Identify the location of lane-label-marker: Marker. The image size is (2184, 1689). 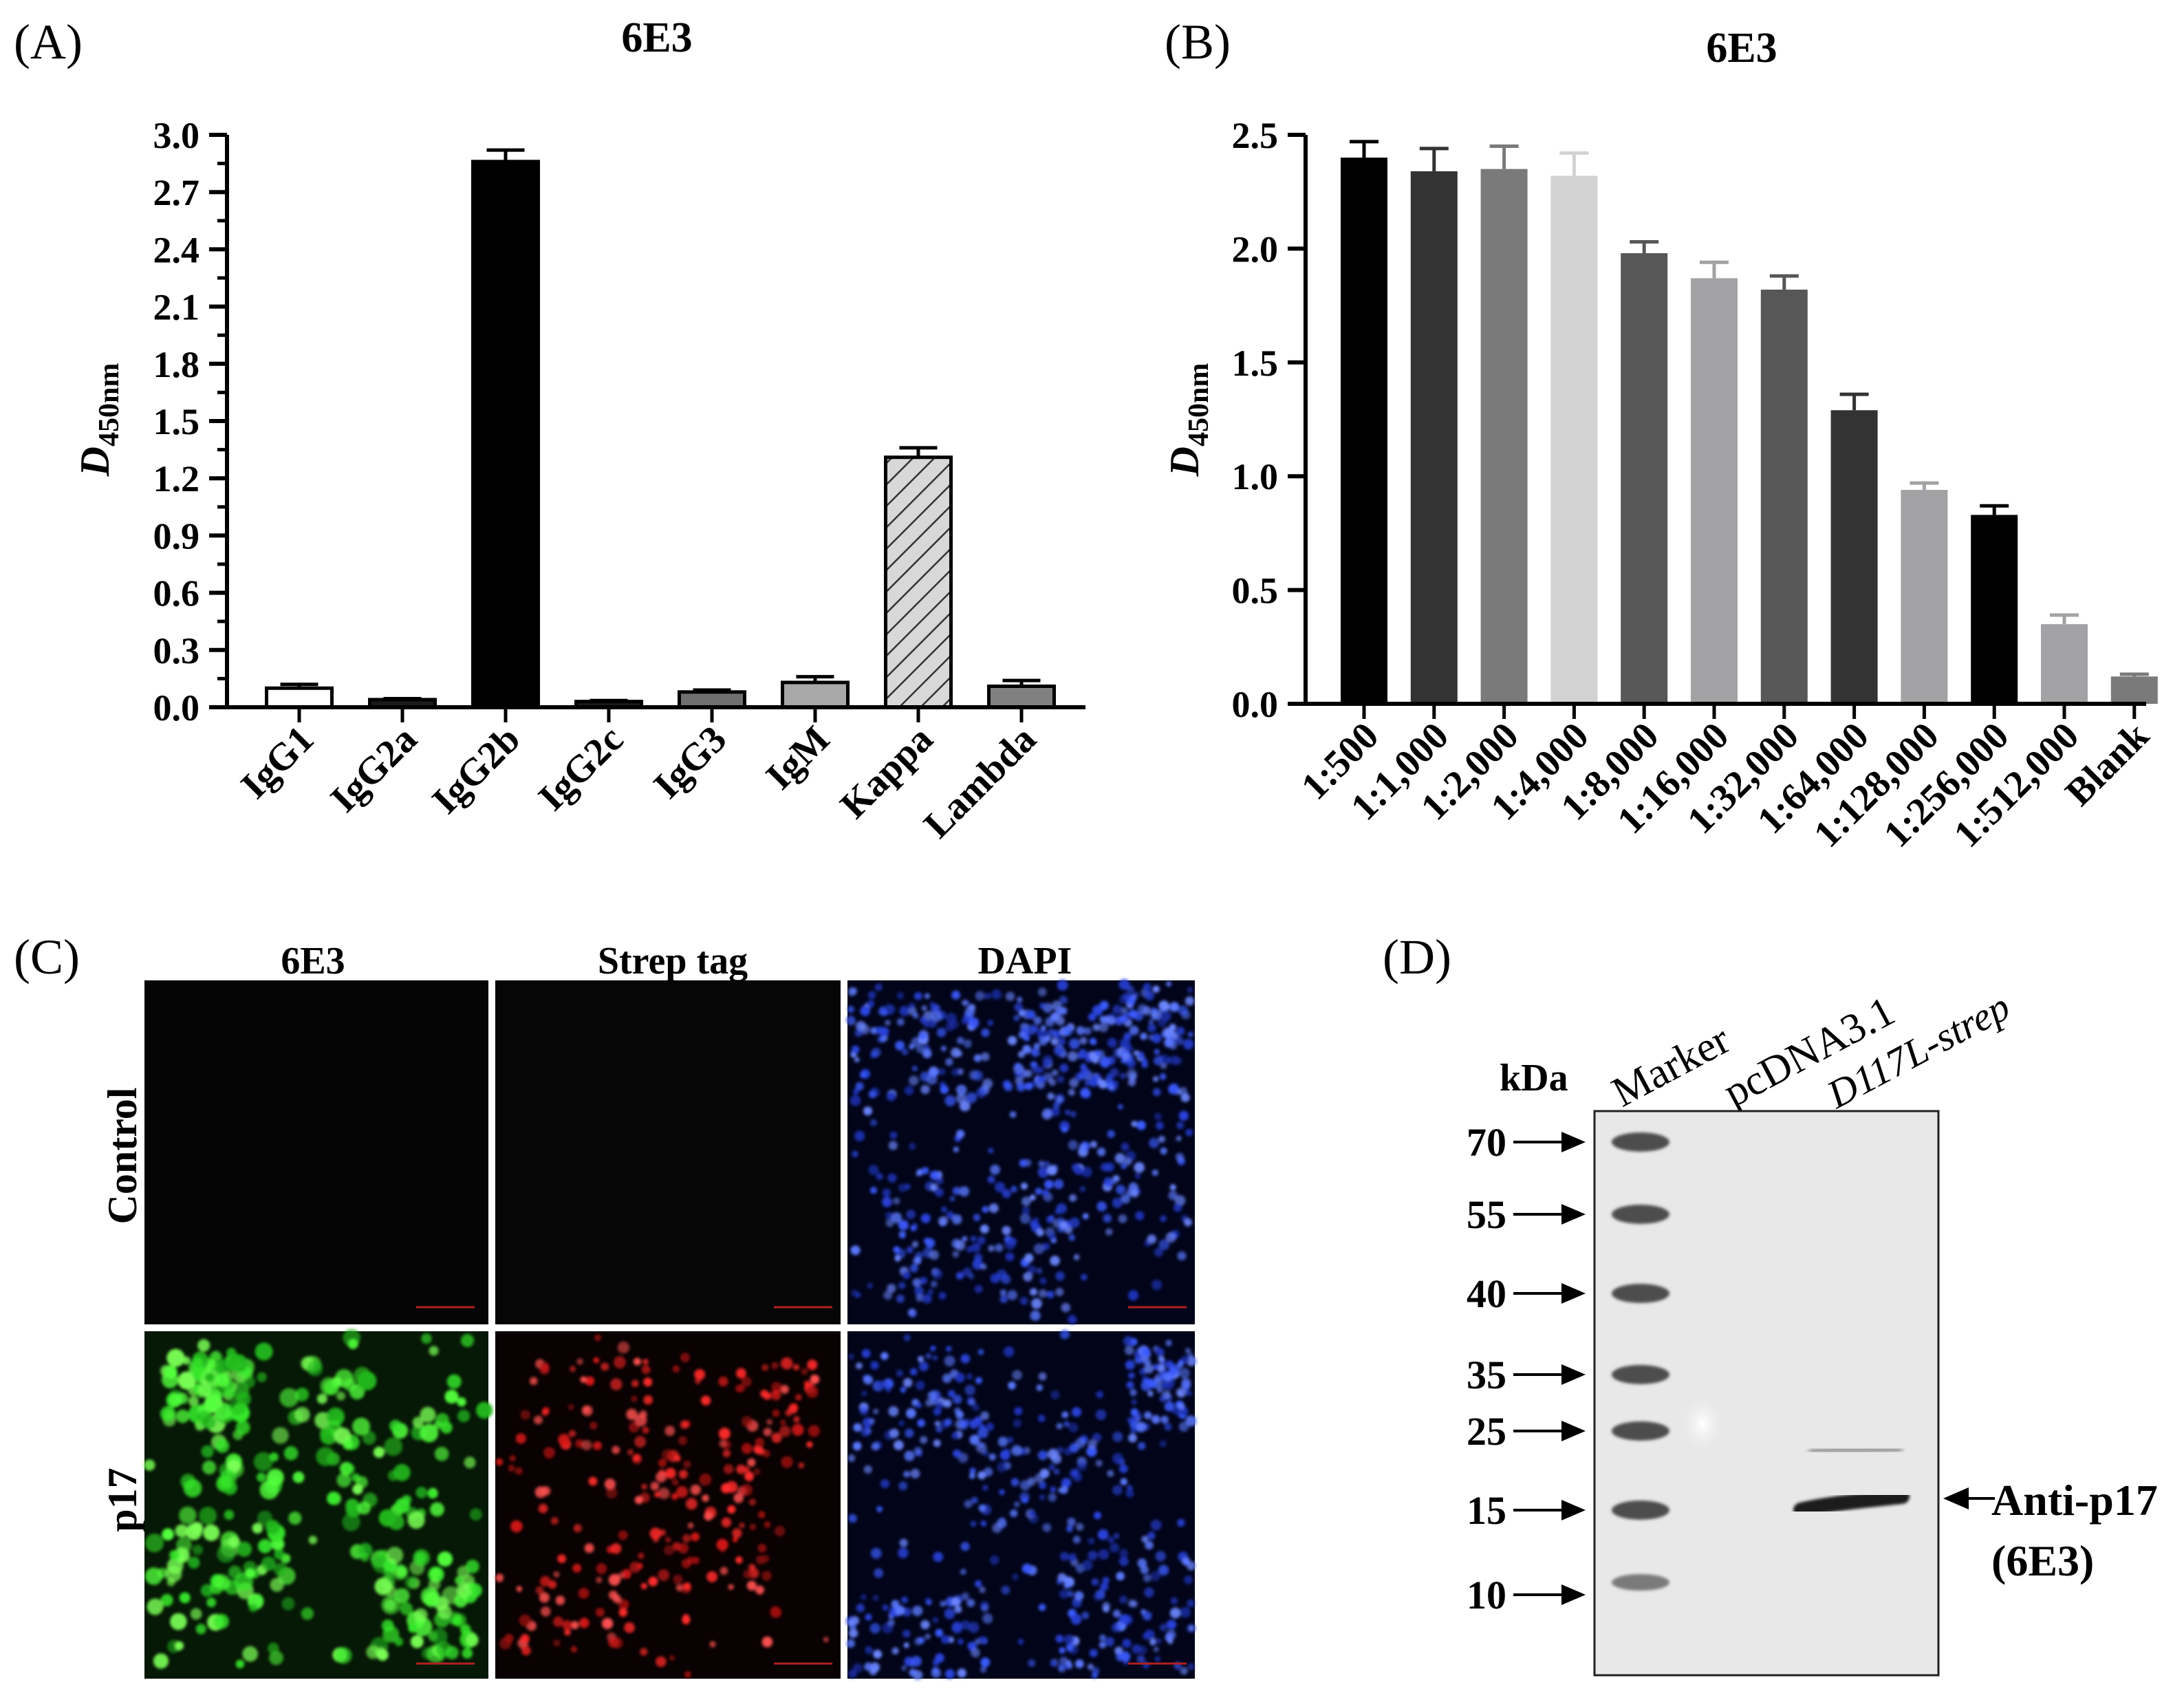
(1671, 1065).